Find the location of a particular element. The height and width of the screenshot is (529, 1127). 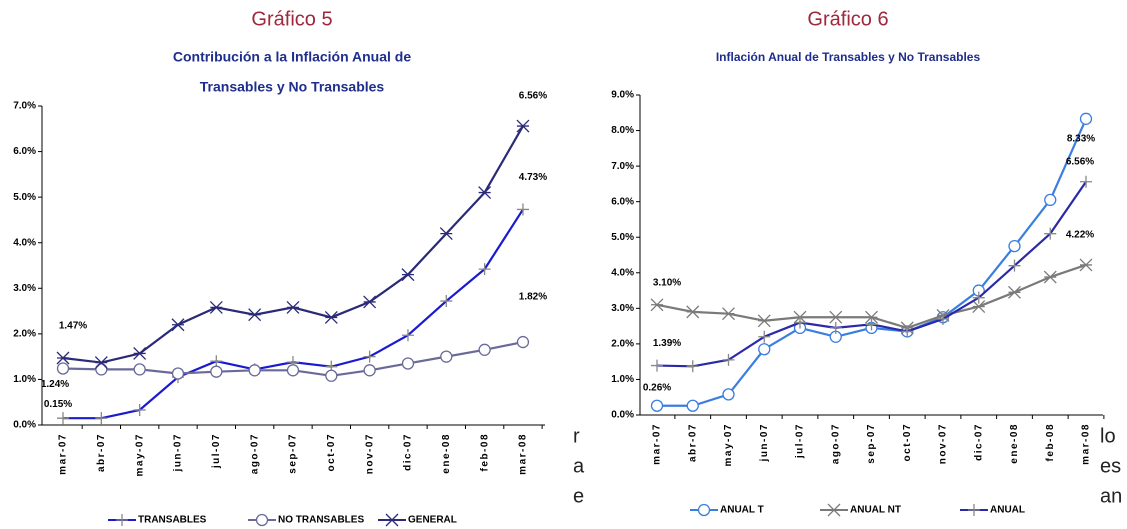

x-tick-label: sep-07 is located at coordinates (871, 443).